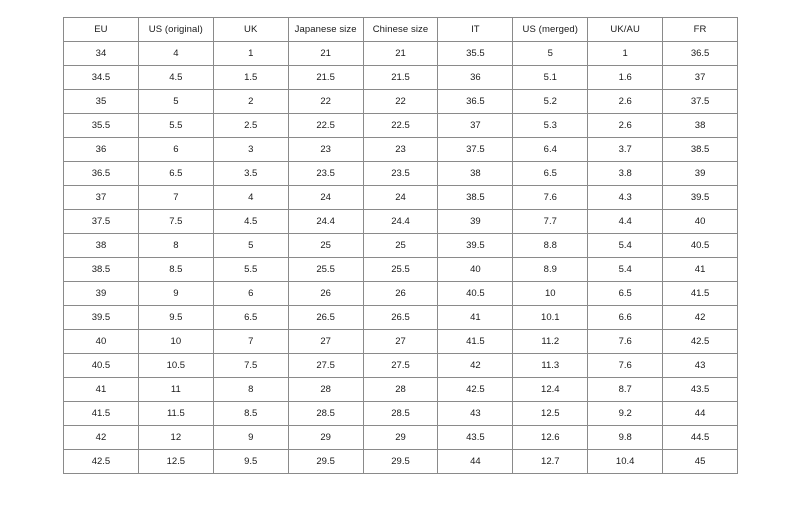 The height and width of the screenshot is (505, 793). Describe the element at coordinates (101, 53) in the screenshot. I see `table-cell: 34` at that location.